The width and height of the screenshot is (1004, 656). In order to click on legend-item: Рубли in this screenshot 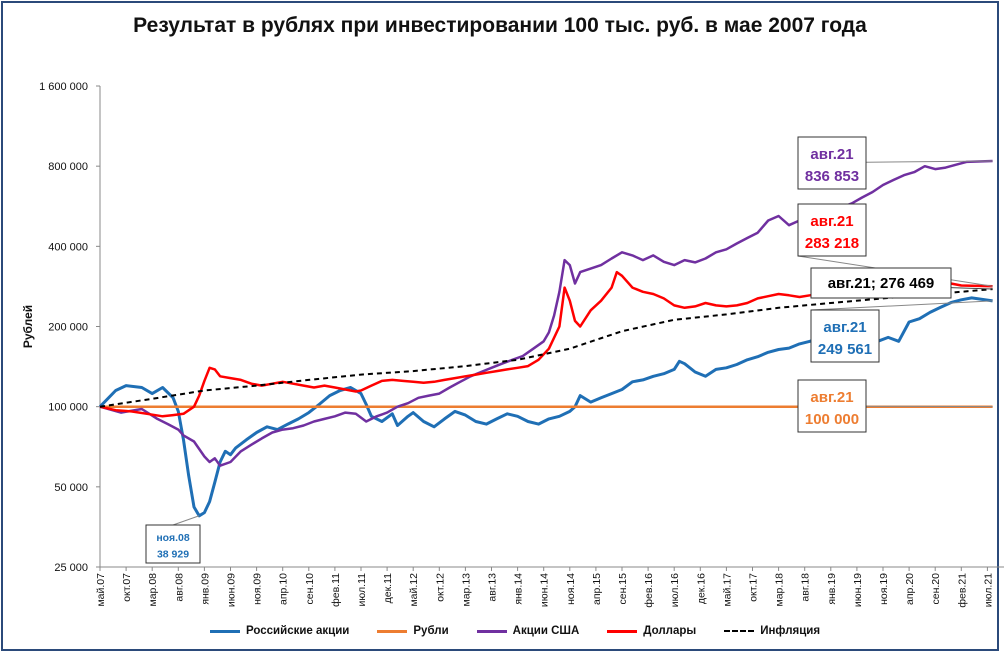, I will do `click(413, 631)`.